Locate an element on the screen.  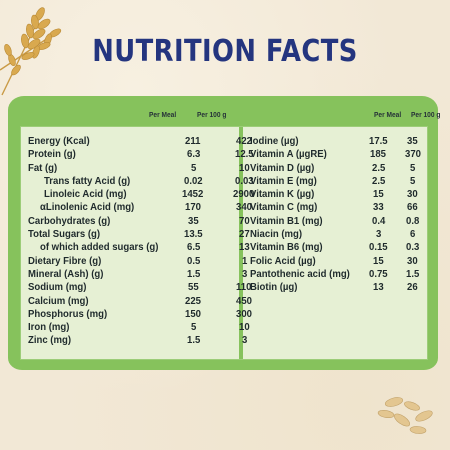
nutrient-name-text: Vitamin D (µg) is located at coordinates (282, 168).